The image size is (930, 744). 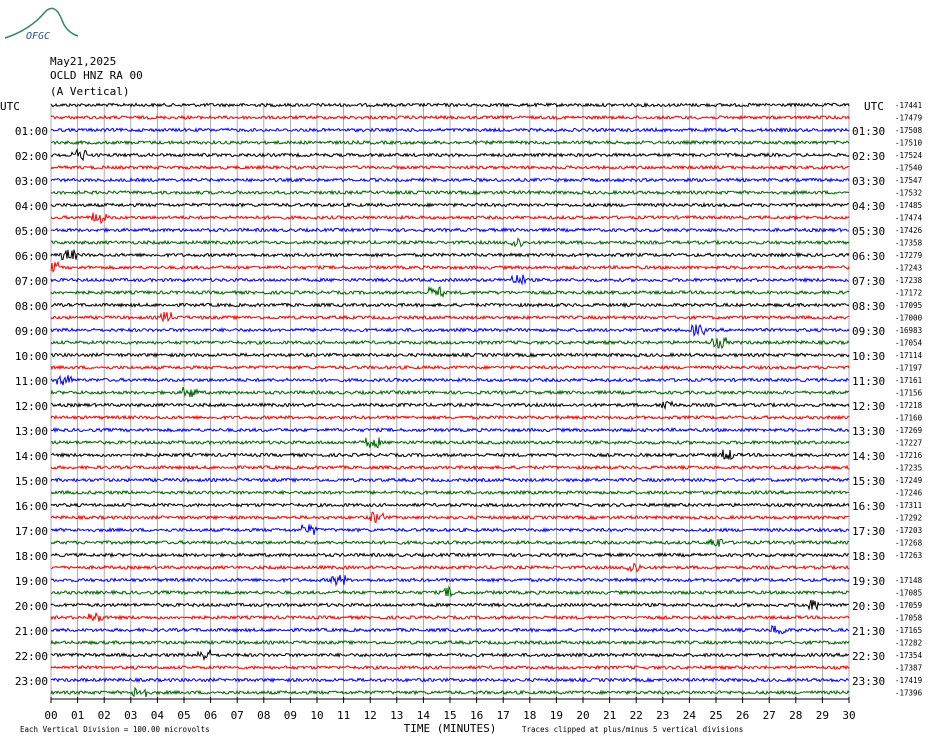 I want to click on x-tick-label: 01, so click(x=77, y=715).